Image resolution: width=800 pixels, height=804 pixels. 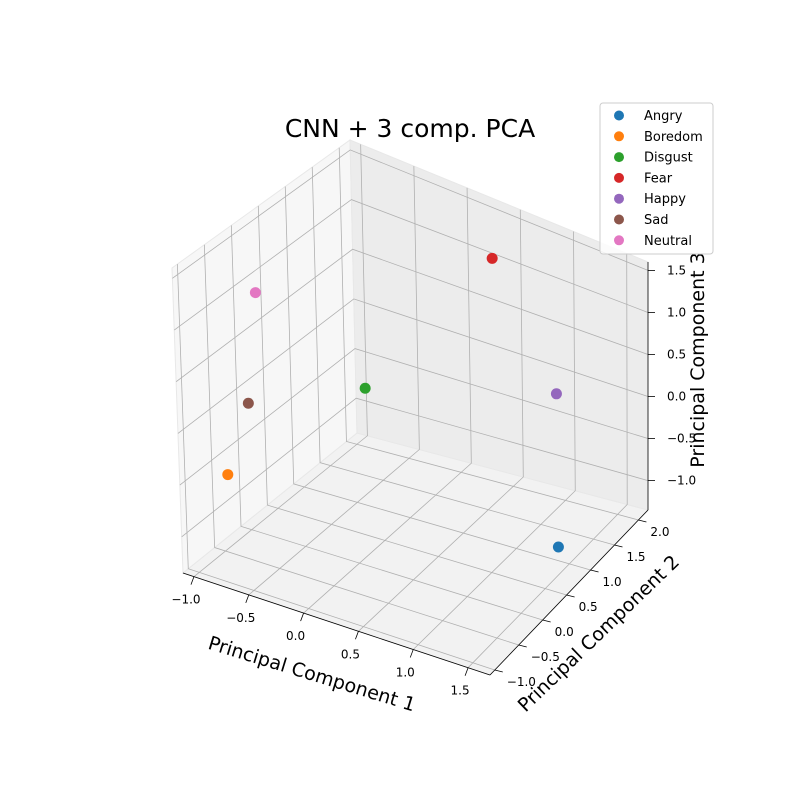 I want to click on legend-label-happy: Happy, so click(x=665, y=199).